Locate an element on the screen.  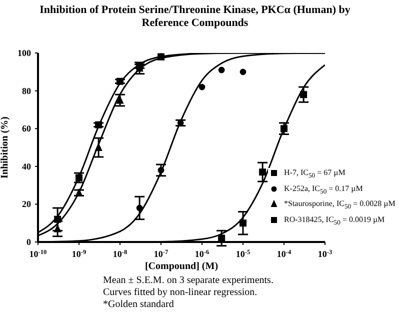
text: Curves fitted by non-linear regression. is located at coordinates (180, 293).